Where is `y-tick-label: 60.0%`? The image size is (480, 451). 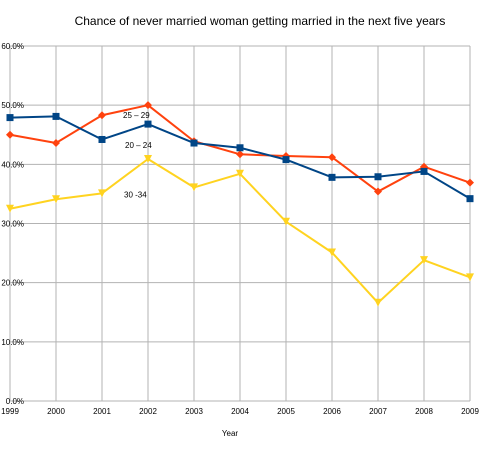 y-tick-label: 60.0% is located at coordinates (12, 46).